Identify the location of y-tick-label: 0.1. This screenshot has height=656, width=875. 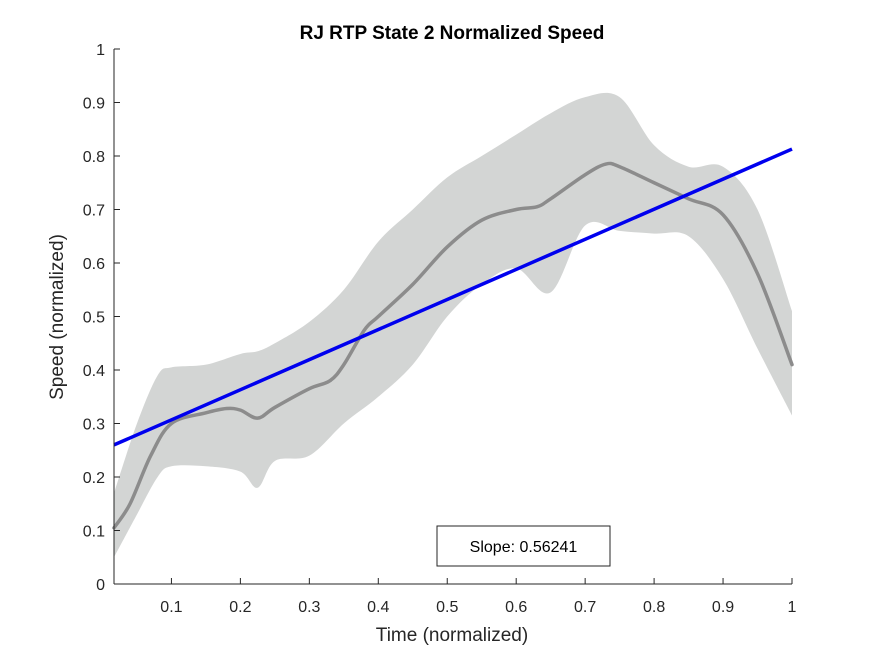
(94, 532).